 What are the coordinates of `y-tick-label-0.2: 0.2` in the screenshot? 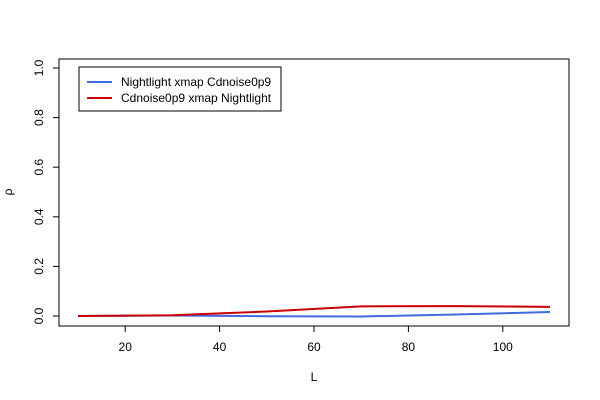 It's located at (39, 266).